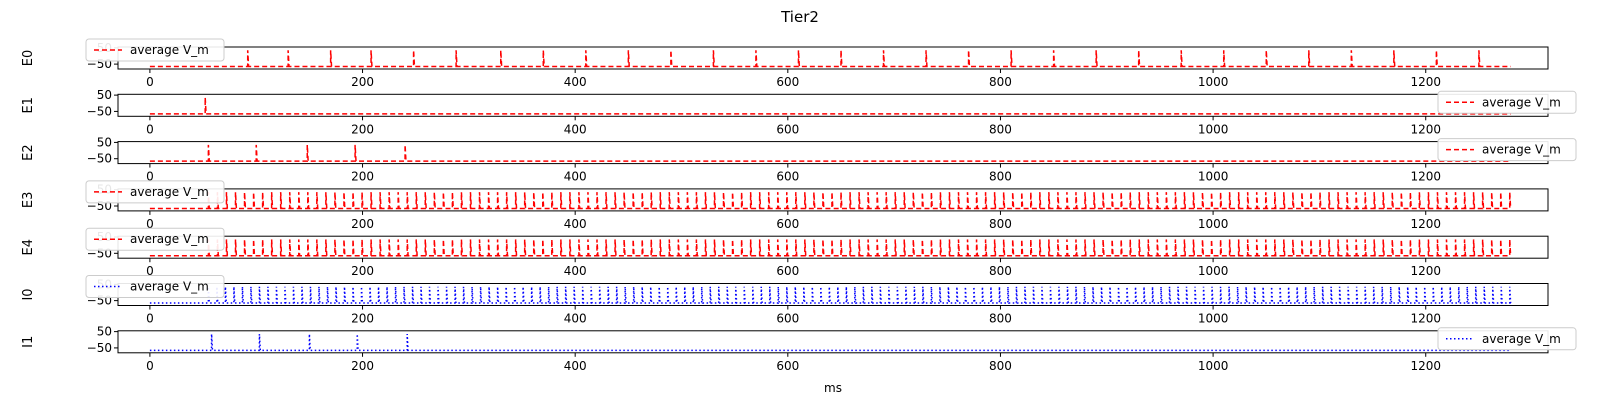  I want to click on subplot-e2: E2 50 −50 0 200 400 600 800 1000 1200 average V_m, so click(799, 159).